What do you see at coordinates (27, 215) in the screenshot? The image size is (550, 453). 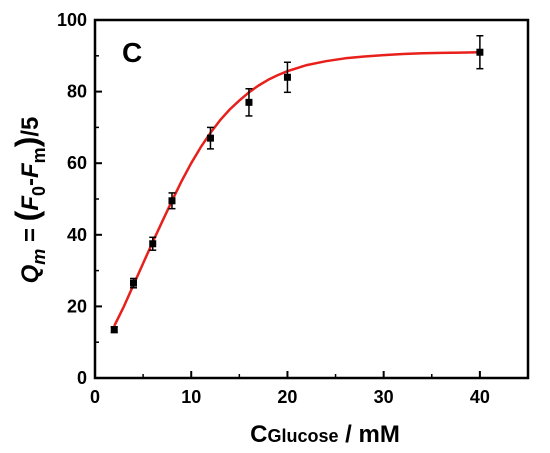 I see `y-axis-title-open: (` at bounding box center [27, 215].